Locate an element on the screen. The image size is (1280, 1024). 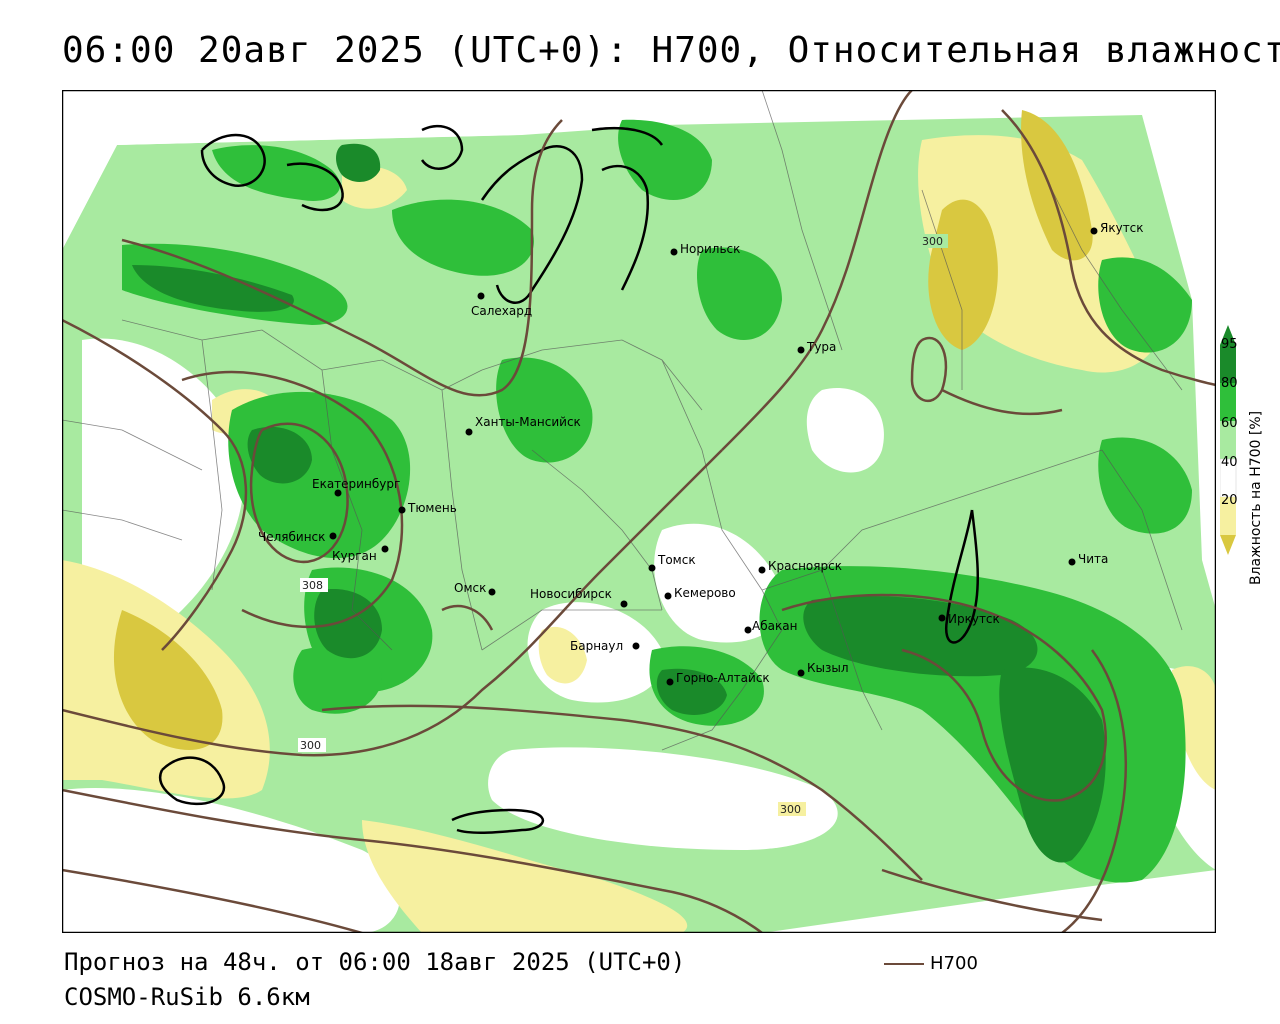
city-label: Барнаул is located at coordinates (596, 646).